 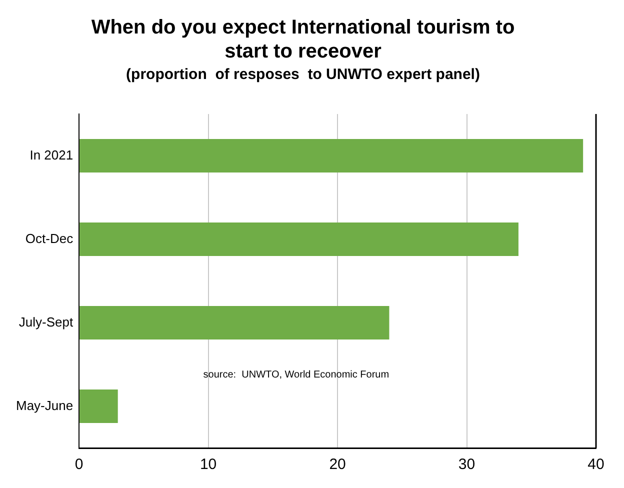 What do you see at coordinates (46, 322) in the screenshot?
I see `y-tick-label: July-Sept` at bounding box center [46, 322].